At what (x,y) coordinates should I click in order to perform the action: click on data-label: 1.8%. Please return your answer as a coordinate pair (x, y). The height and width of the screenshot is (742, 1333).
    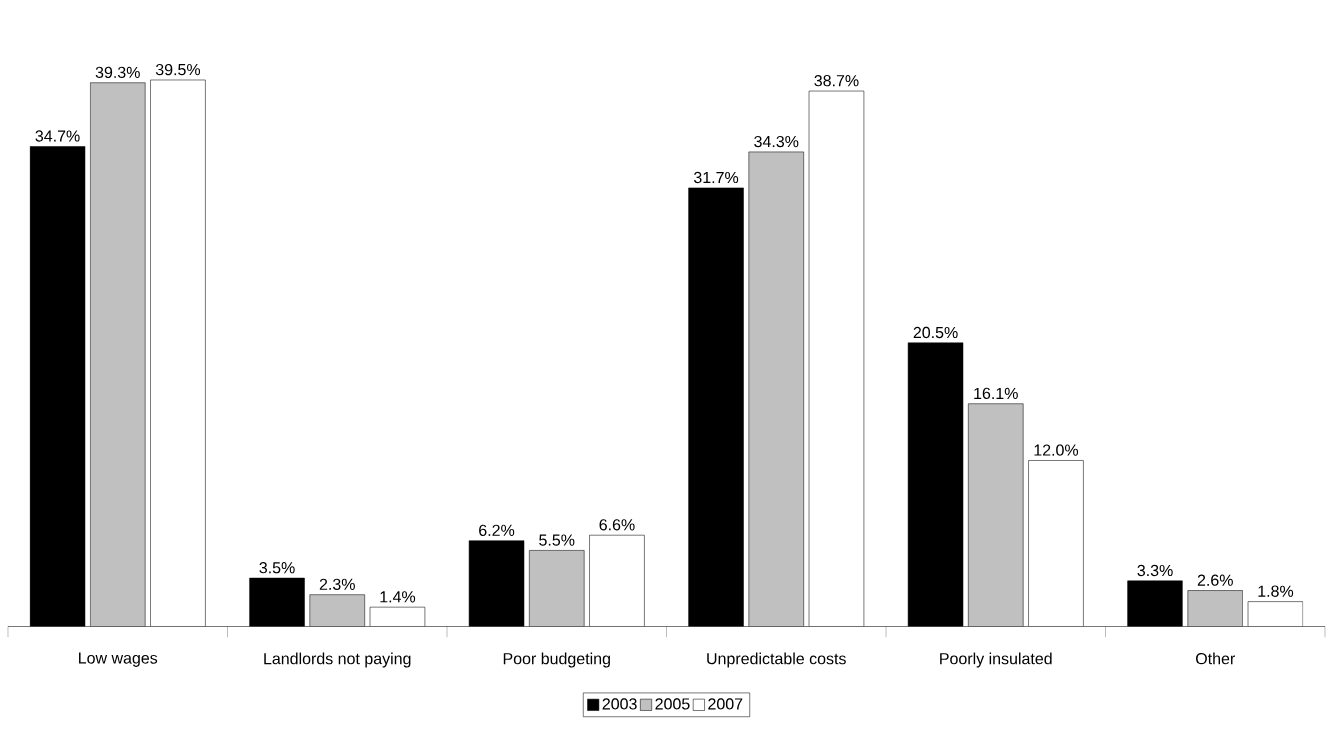
    Looking at the image, I should click on (1276, 591).